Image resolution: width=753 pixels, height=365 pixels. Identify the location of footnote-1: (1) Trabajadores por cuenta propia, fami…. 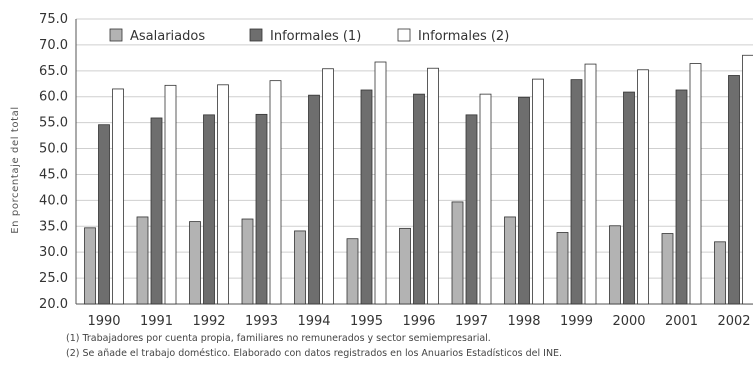
(278, 338).